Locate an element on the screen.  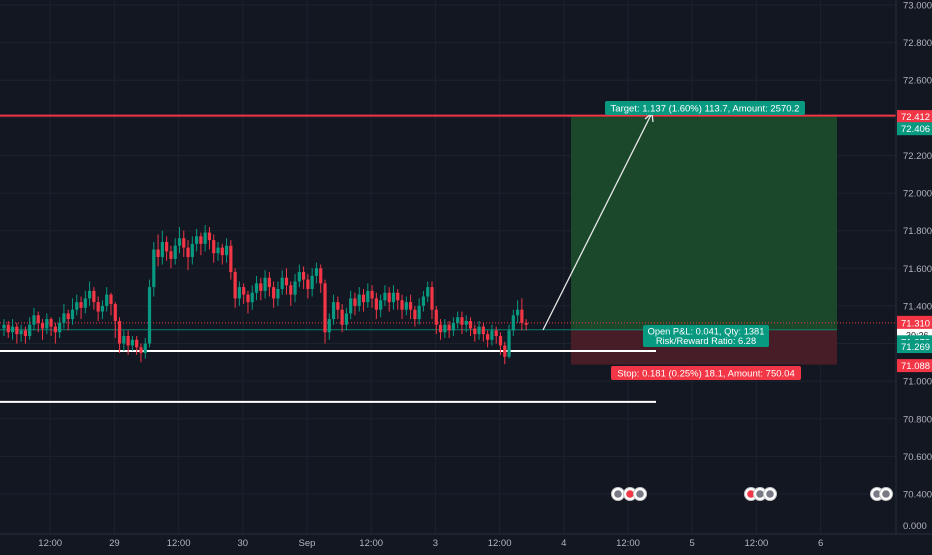
price-tick-label: 72.600 is located at coordinates (917, 81).